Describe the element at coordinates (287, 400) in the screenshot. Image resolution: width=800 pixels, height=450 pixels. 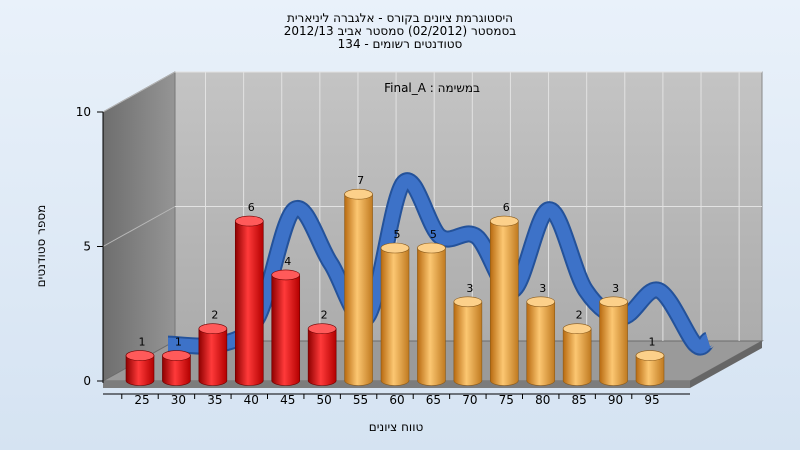
I see `x-tick-label: 45` at that location.